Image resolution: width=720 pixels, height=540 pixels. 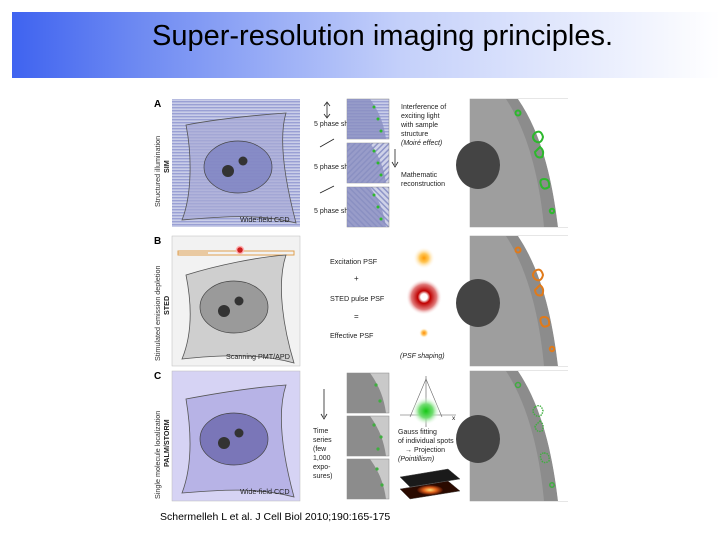 I want to click on gauss-fit-diagram: x, so click(x=428, y=401).